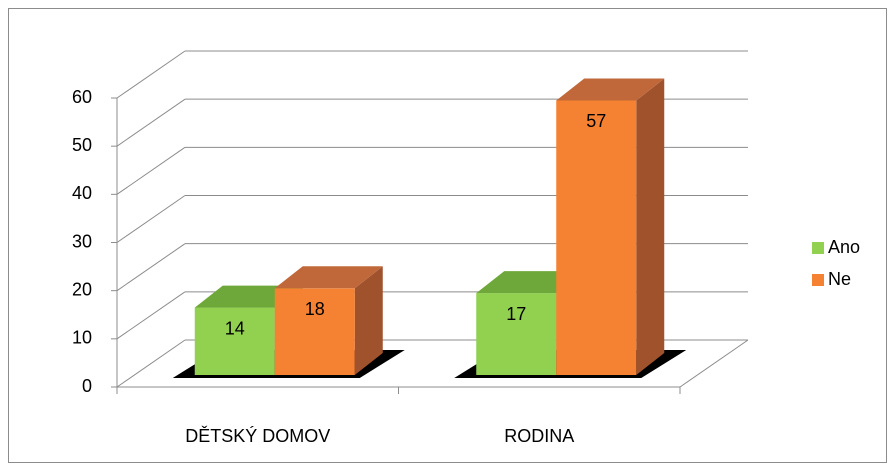 The image size is (895, 472). I want to click on data-label: 14, so click(235, 328).